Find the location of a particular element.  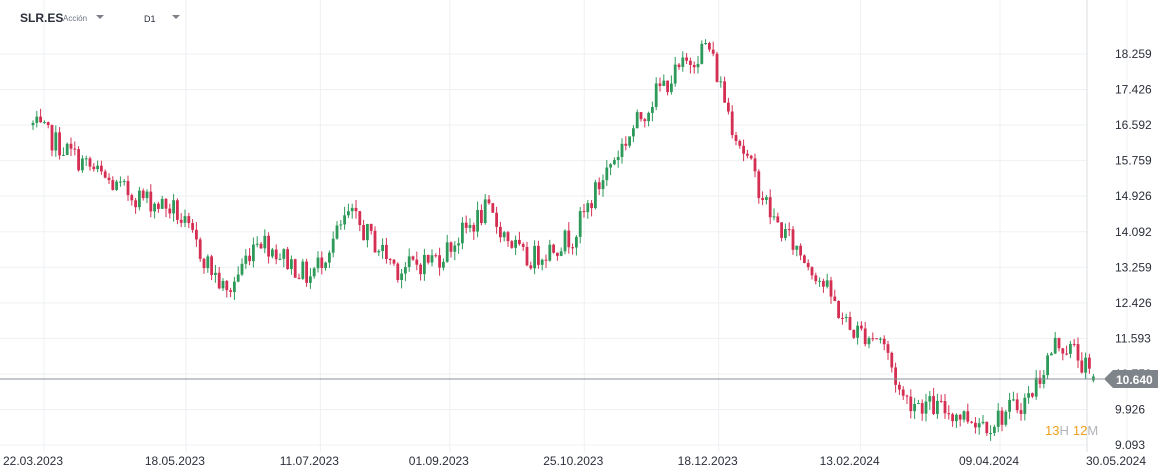

symbol-dropdown-chevron-icon is located at coordinates (100, 17).